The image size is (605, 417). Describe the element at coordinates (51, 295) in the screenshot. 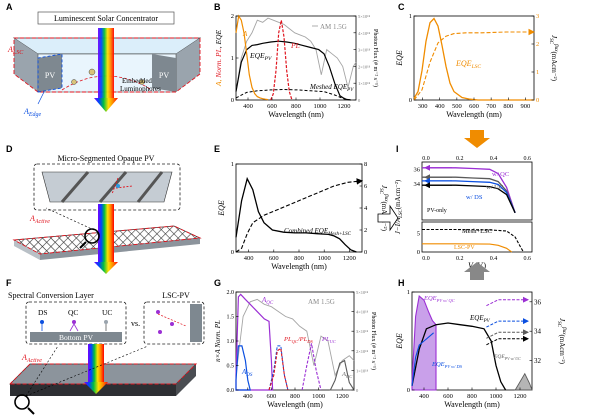

I see `panel-f-title: Spectral Conversion Layer` at that location.